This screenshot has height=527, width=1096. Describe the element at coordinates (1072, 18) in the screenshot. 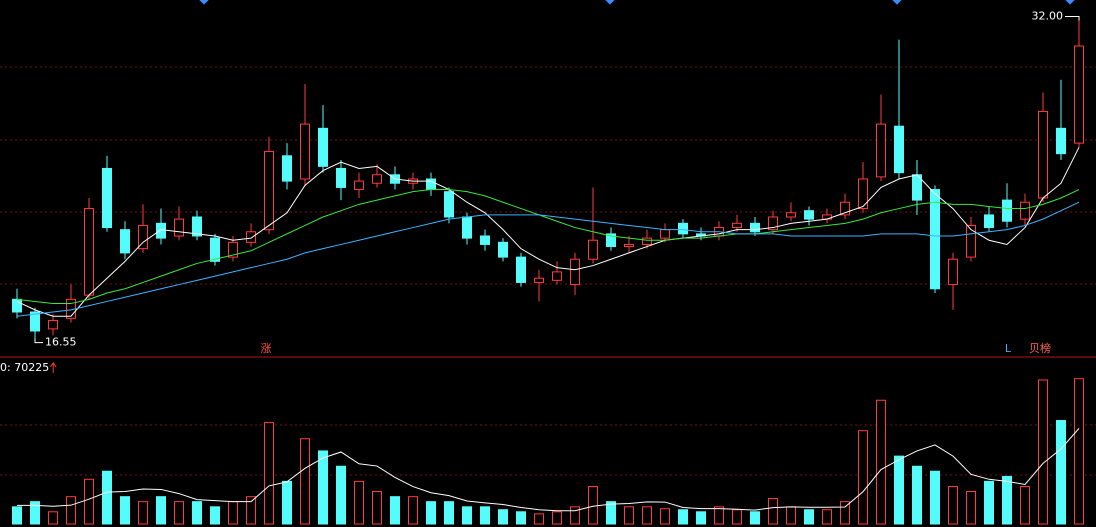

I see `extreme-leader` at that location.